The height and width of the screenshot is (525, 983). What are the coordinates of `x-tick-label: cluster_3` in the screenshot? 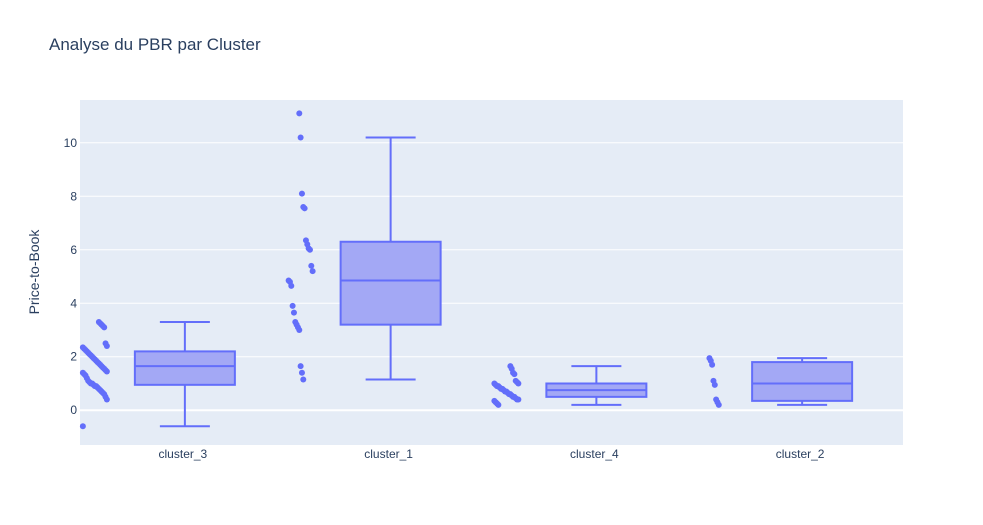 It's located at (183, 454).